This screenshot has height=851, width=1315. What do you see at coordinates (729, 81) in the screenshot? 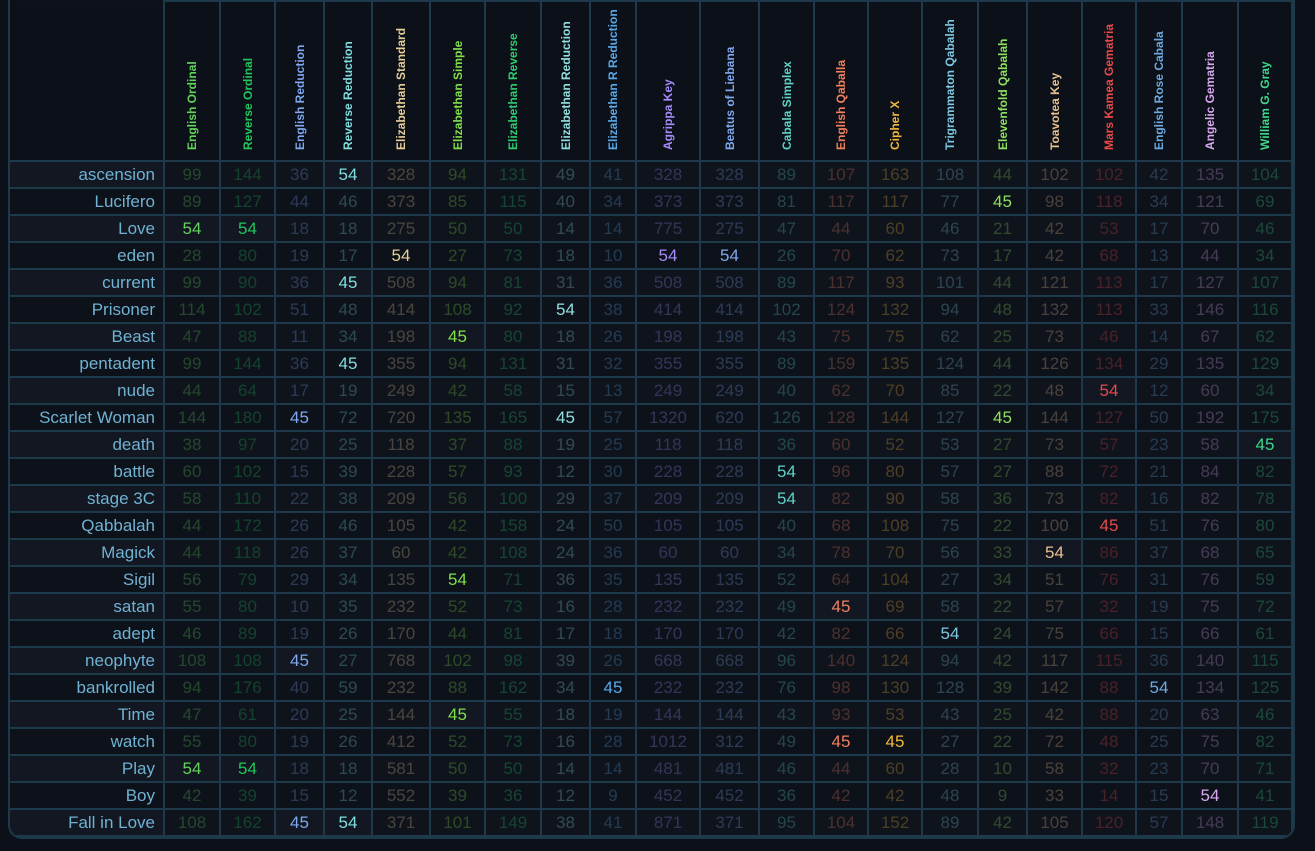
I see `column-header: Beatus of Liebana` at bounding box center [729, 81].